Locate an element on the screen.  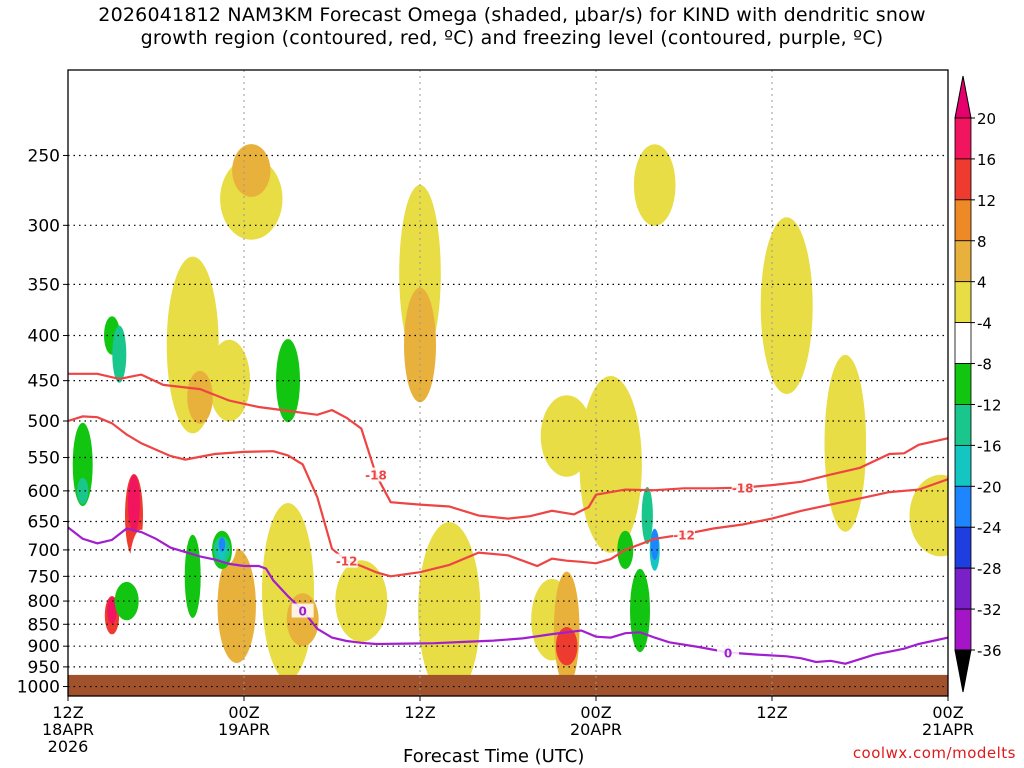
y-tick-label: 800 is located at coordinates (44, 602).